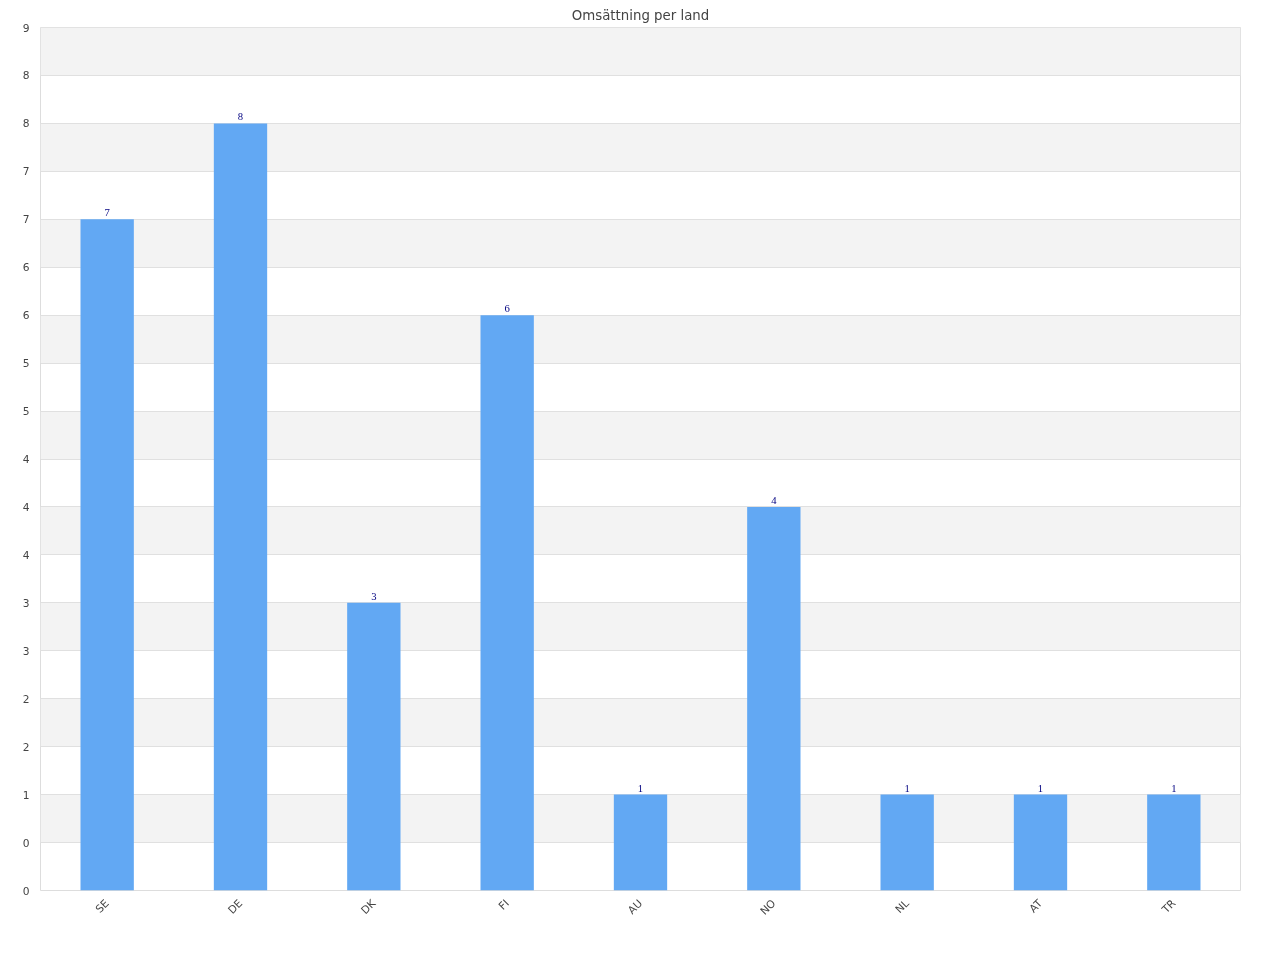 Image resolution: width=1280 pixels, height=960 pixels. What do you see at coordinates (235, 906) in the screenshot?
I see `x-tick-label: DE` at bounding box center [235, 906].